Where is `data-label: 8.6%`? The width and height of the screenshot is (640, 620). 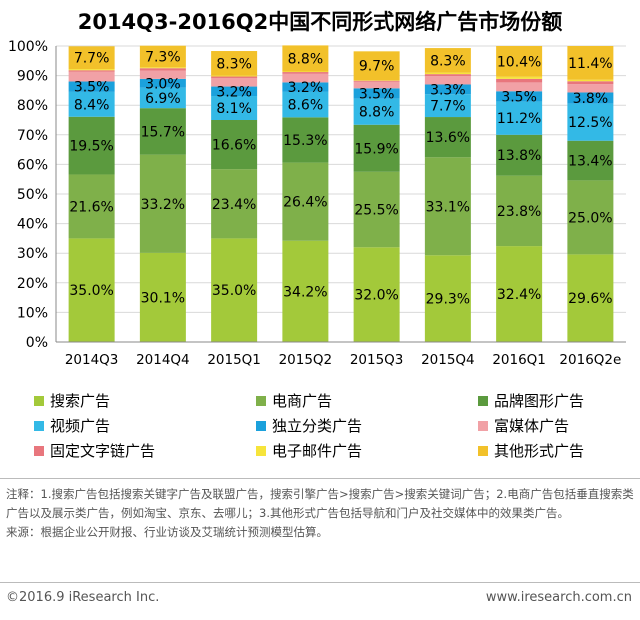
data-label: 8.6% is located at coordinates (306, 106).